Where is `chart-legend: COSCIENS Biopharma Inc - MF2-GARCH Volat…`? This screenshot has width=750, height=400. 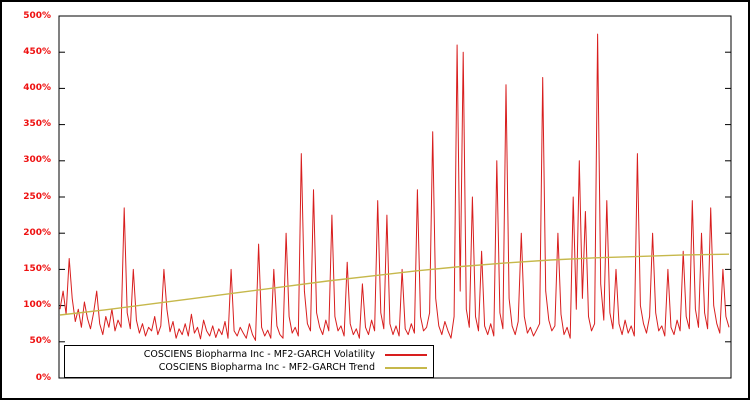 chart-legend: COSCIENS Biopharma Inc - MF2-GARCH Volat… is located at coordinates (249, 361).